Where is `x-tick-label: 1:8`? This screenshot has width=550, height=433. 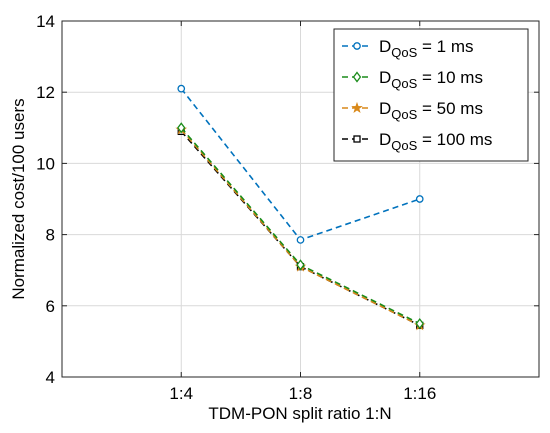 x-tick-label: 1:8 is located at coordinates (301, 393).